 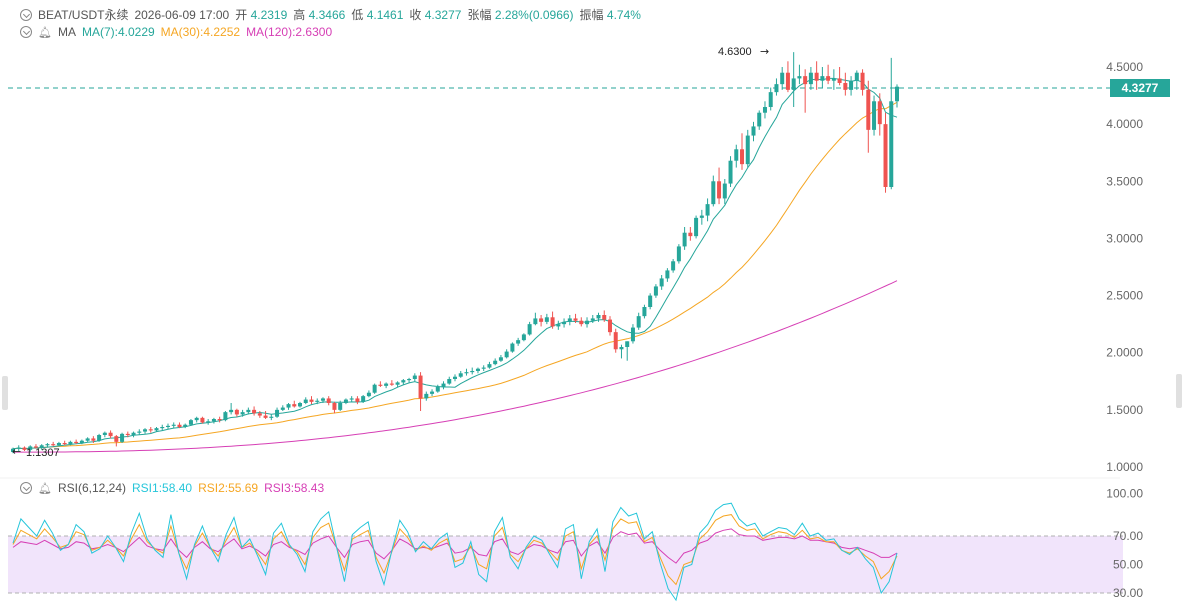 I want to click on change-value: 2.28%(0.0966), so click(x=534, y=15).